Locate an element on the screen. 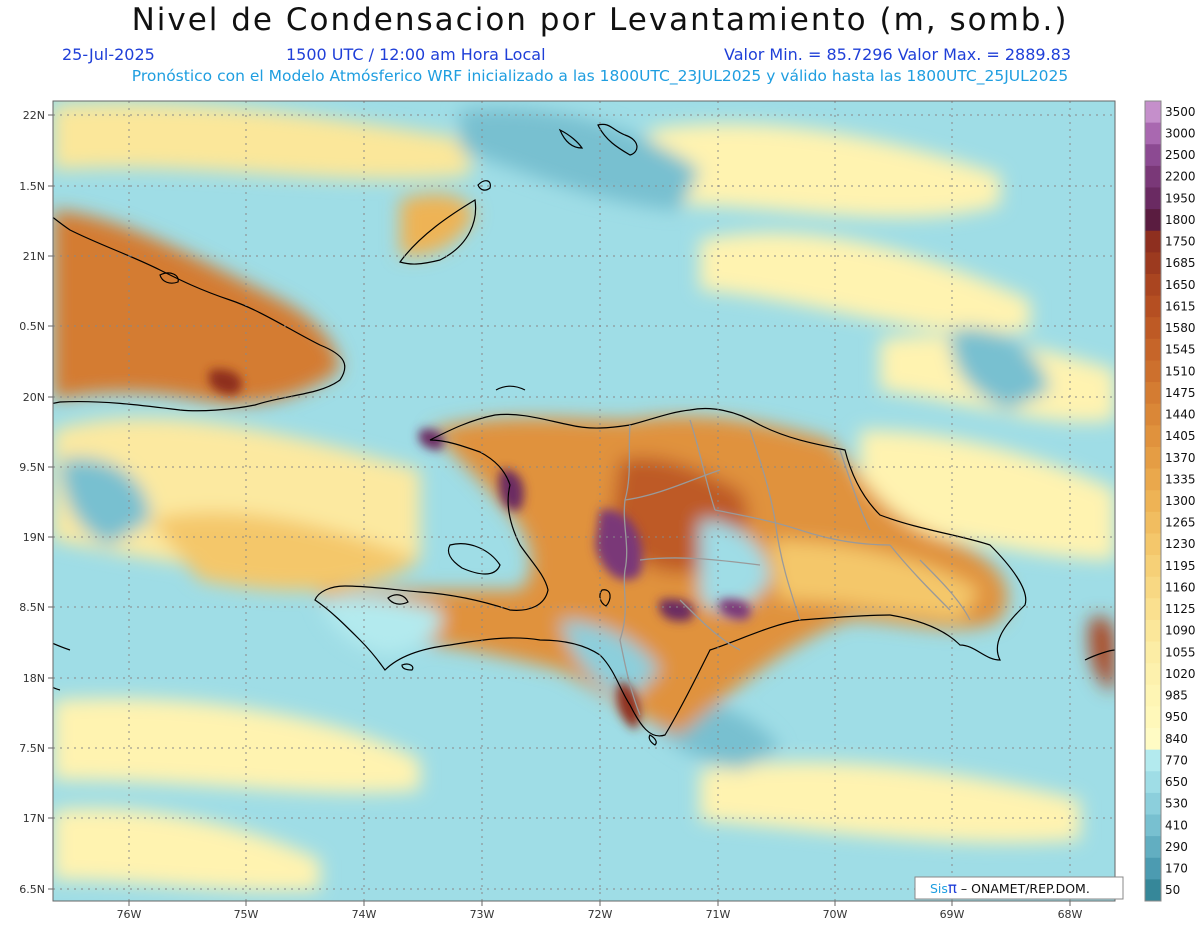 This screenshot has height=927, width=1200. colorbar-label: 290 is located at coordinates (1176, 847).